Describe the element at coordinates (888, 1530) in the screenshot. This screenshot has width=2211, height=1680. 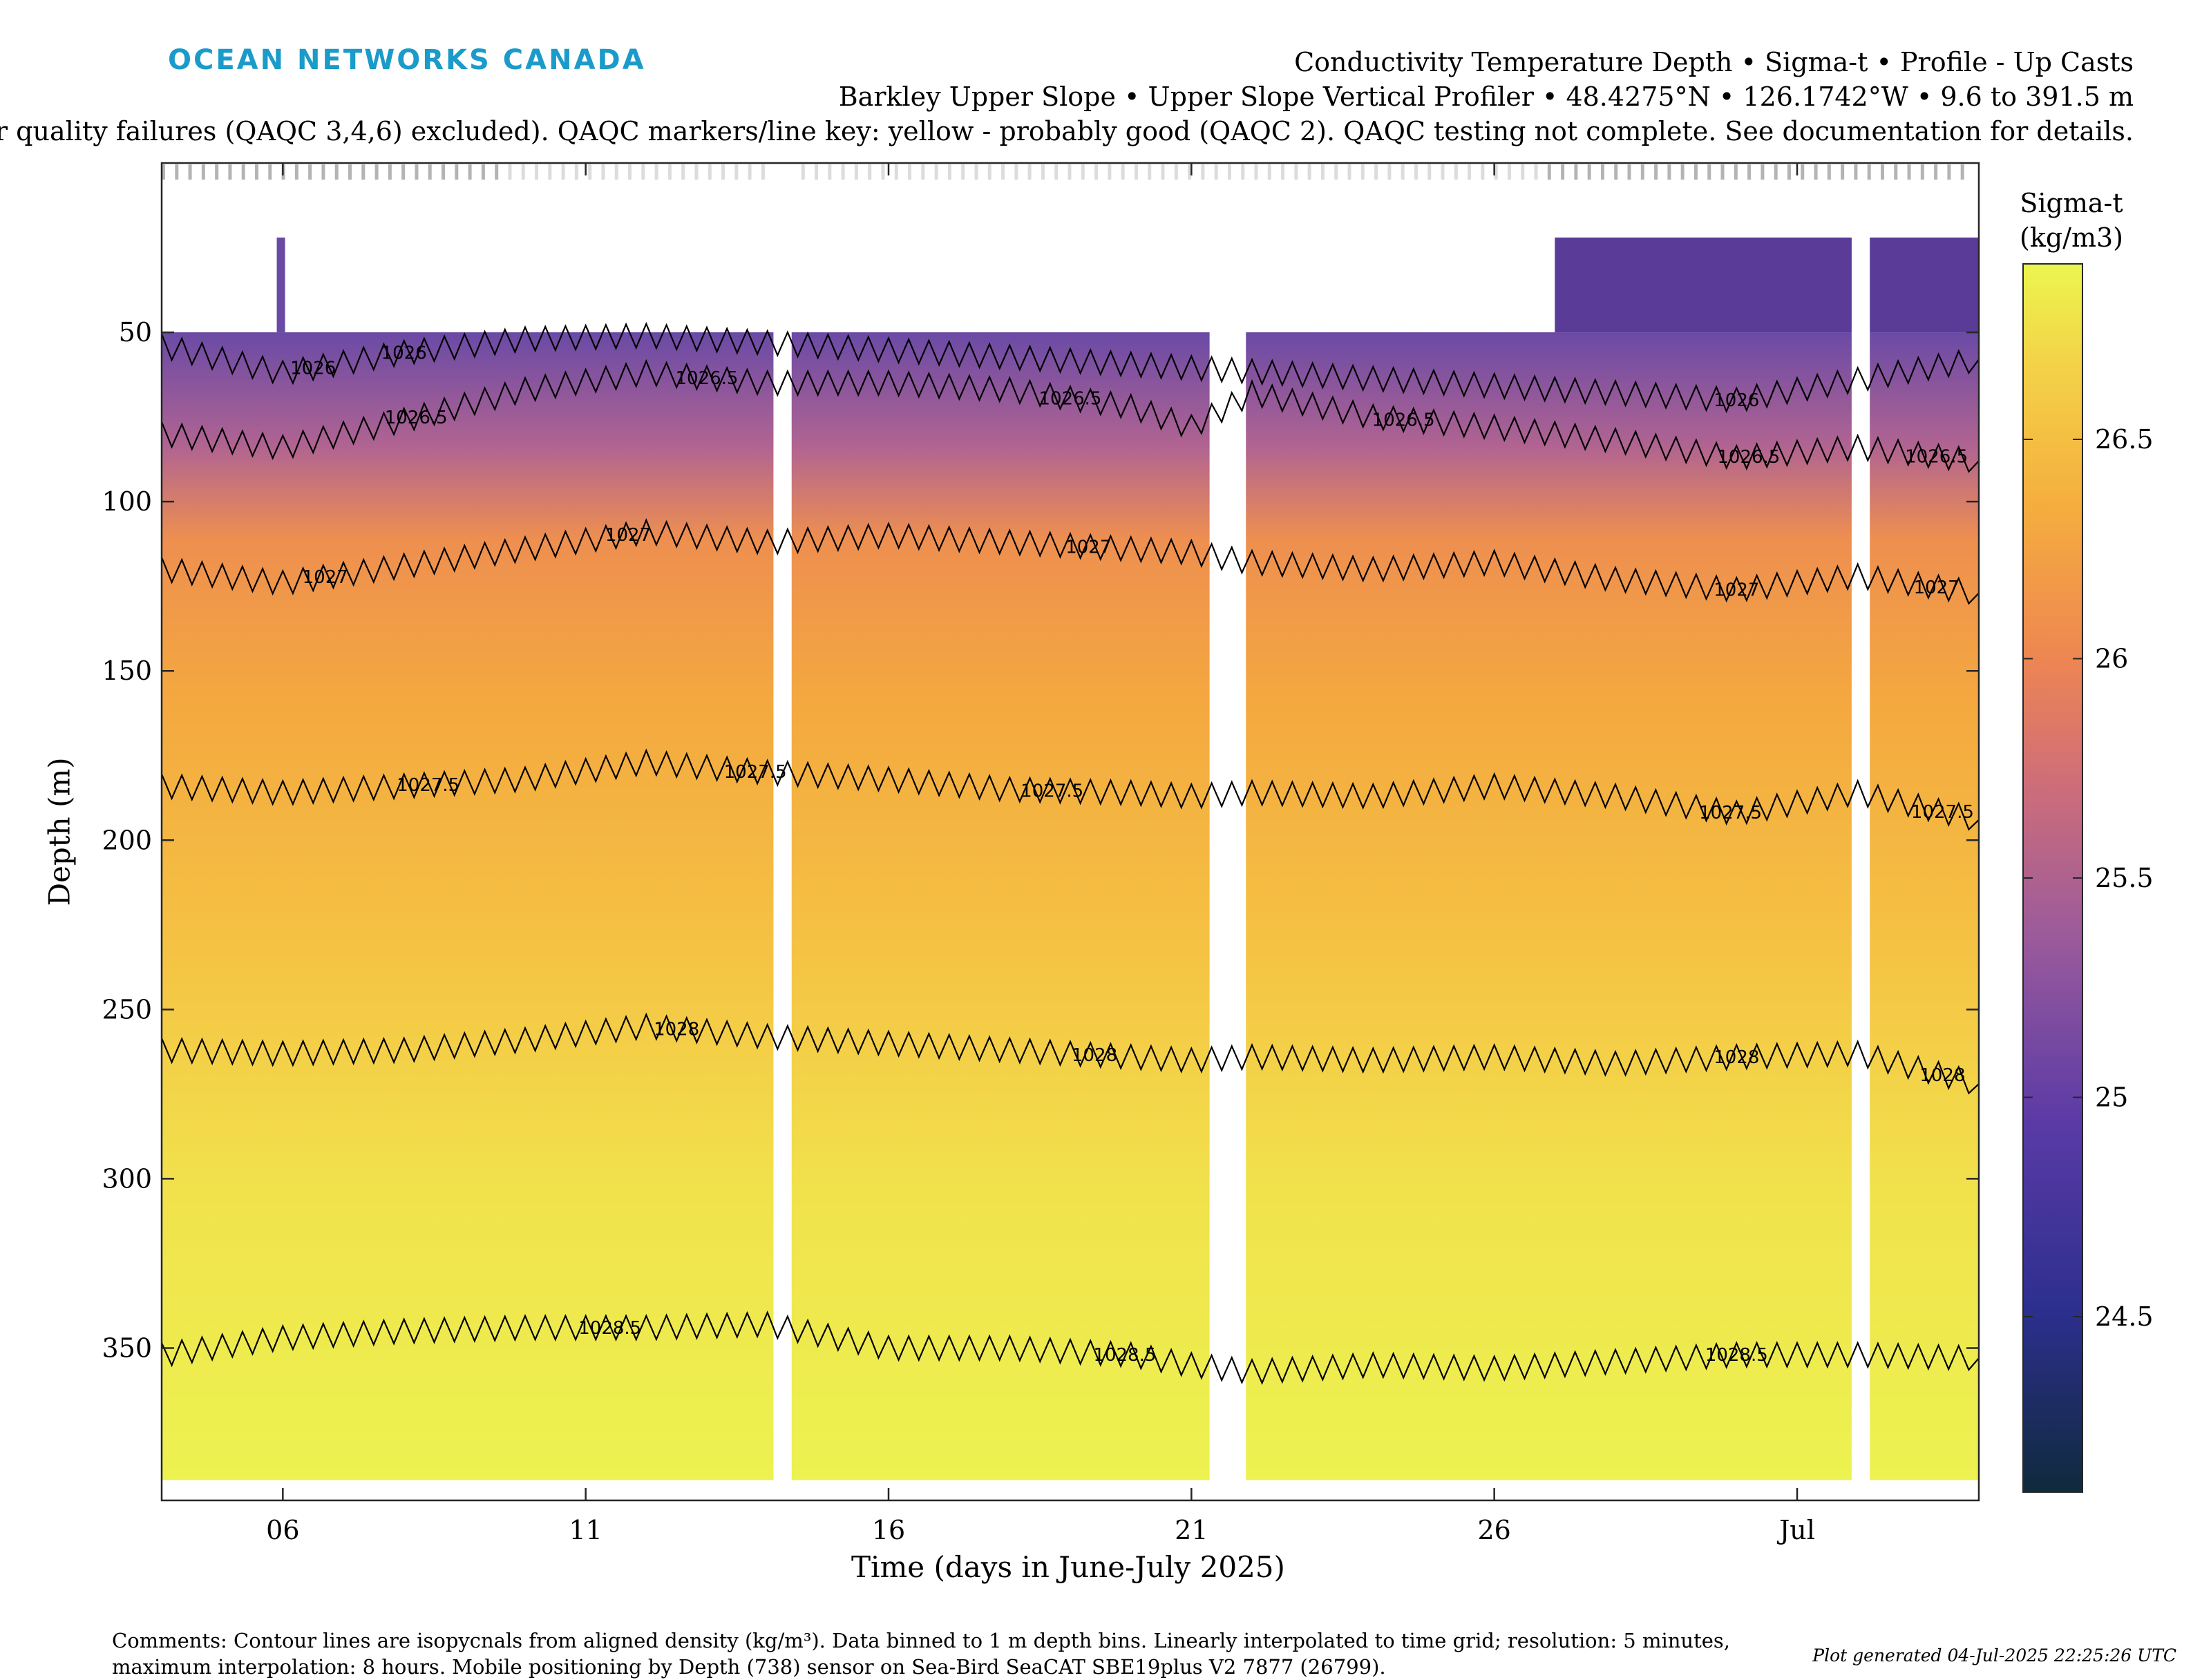
I see `x-tick-label: 16` at that location.